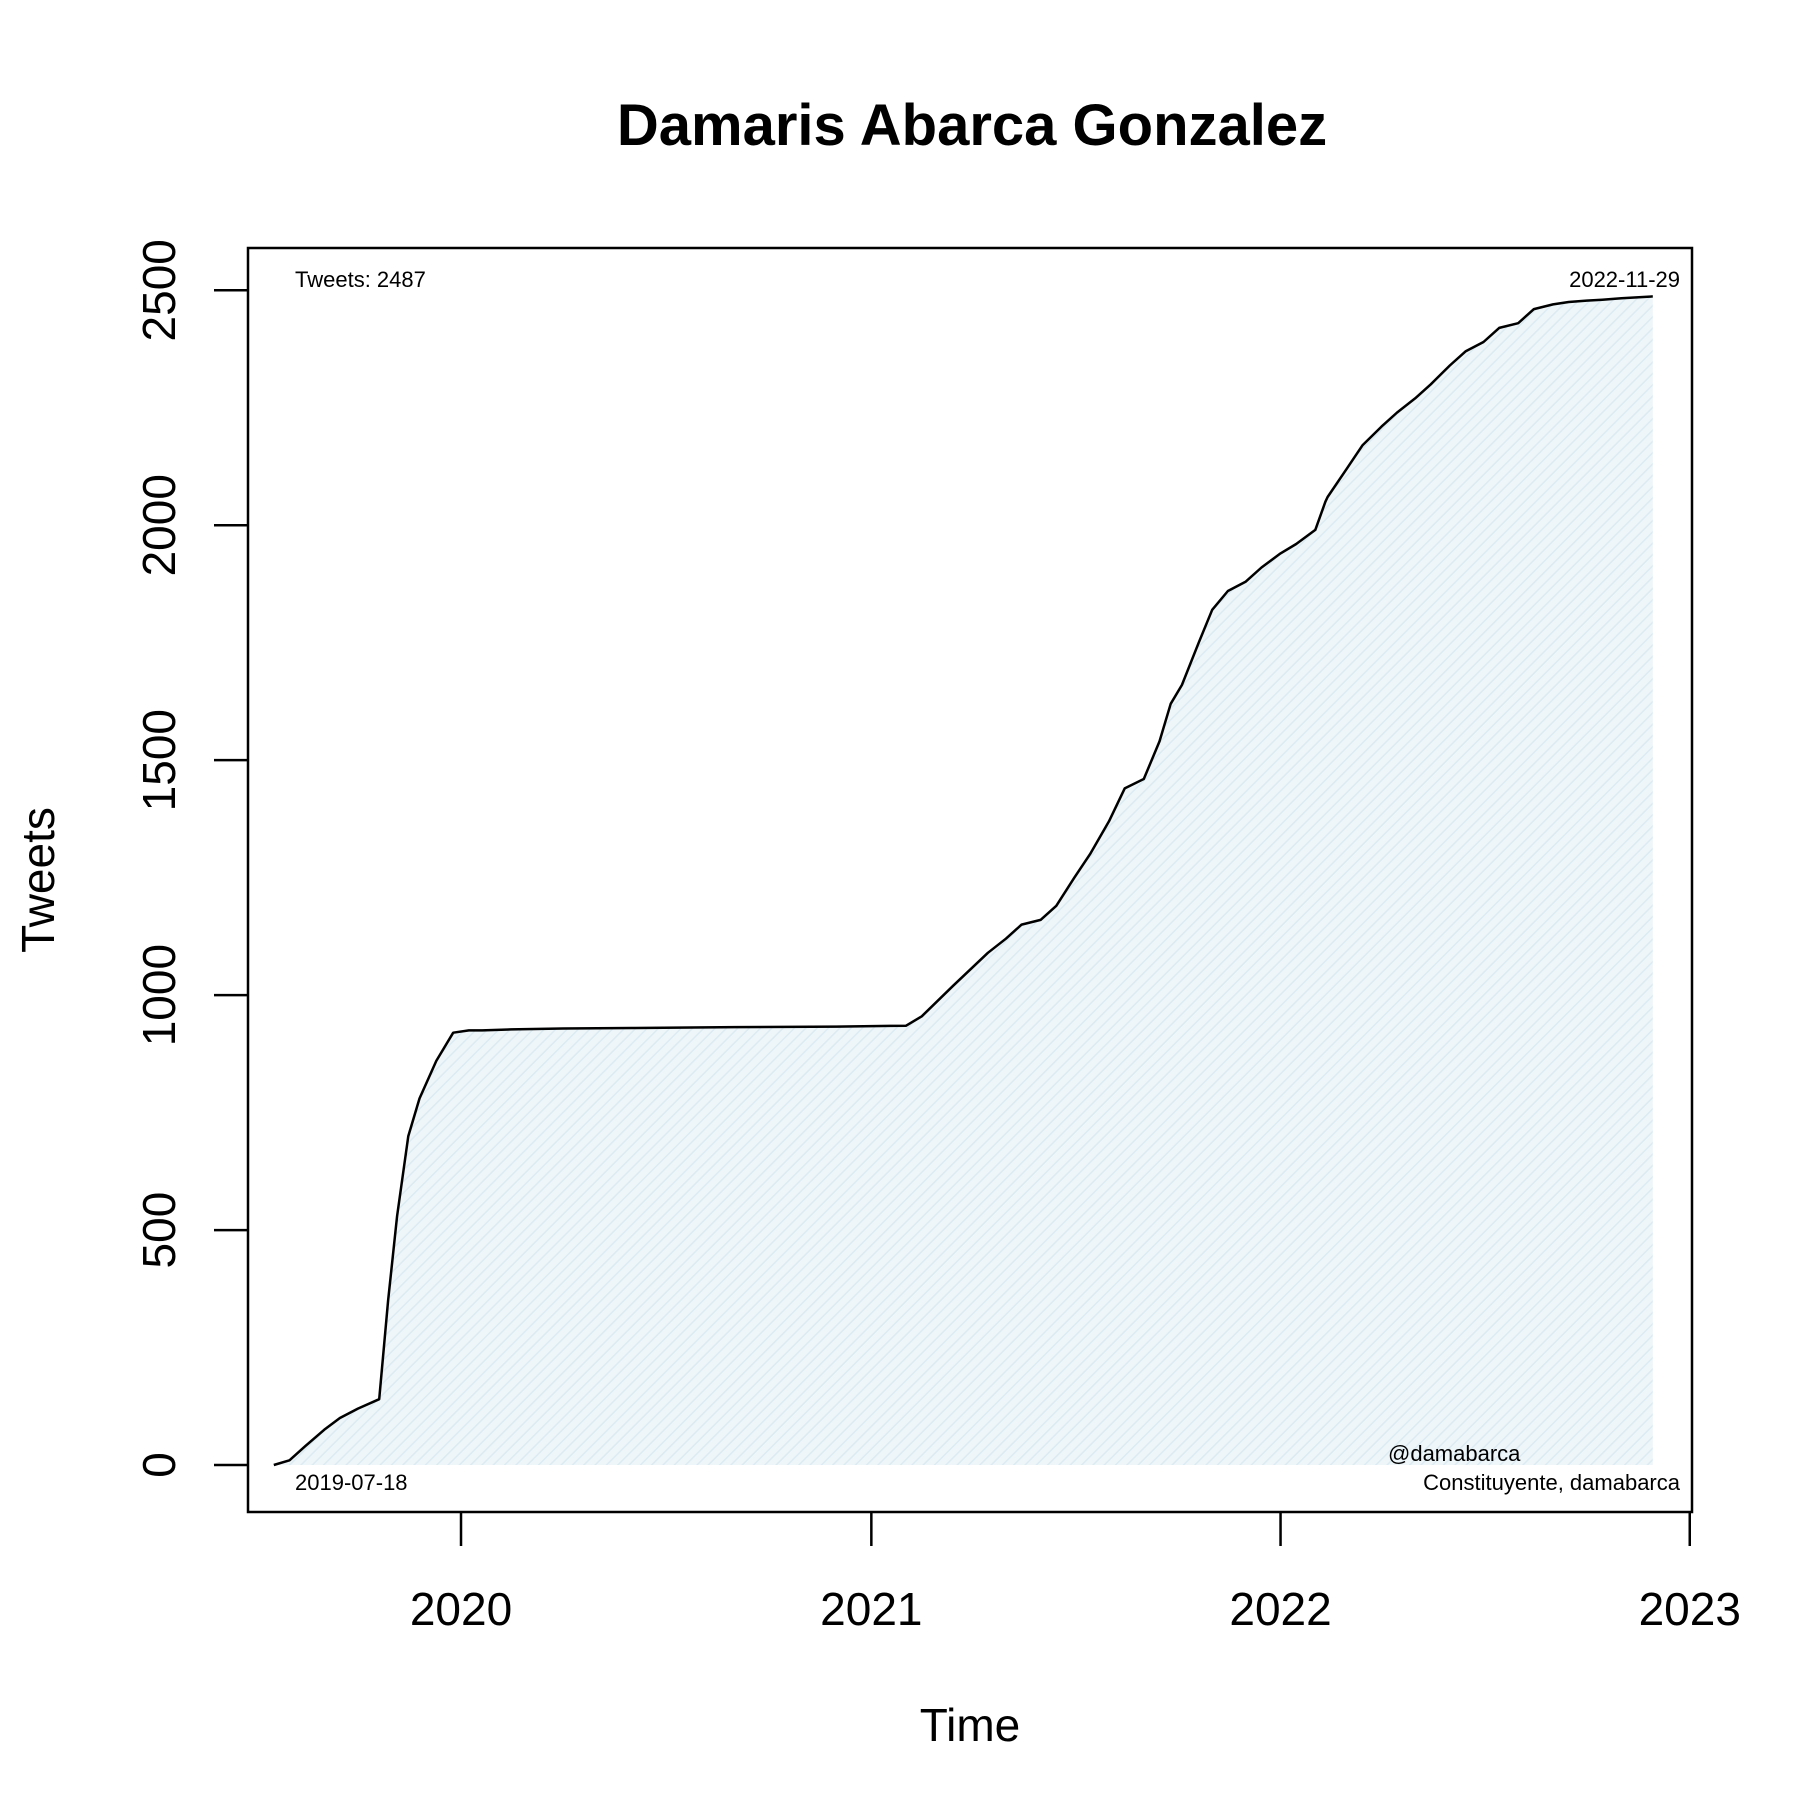 The width and height of the screenshot is (1800, 1800). Describe the element at coordinates (1454, 1453) in the screenshot. I see `handle-note: @damabarca` at that location.